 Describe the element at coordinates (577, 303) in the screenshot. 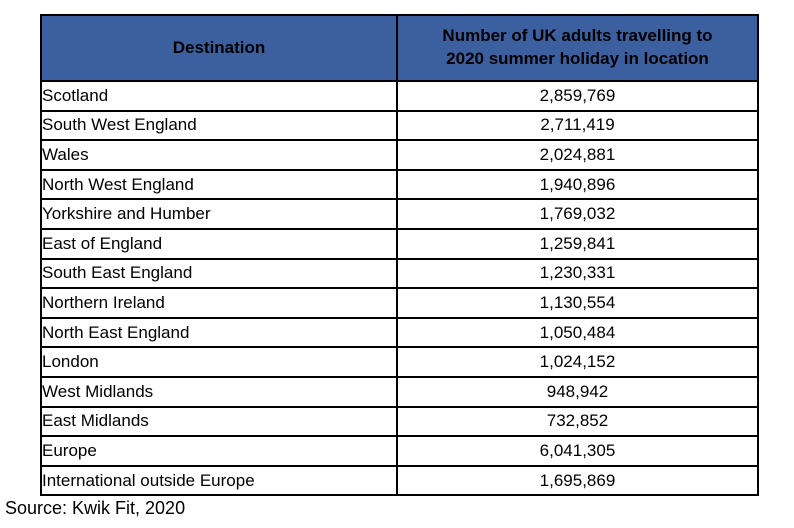

I see `value-cell: 1,130,554` at that location.